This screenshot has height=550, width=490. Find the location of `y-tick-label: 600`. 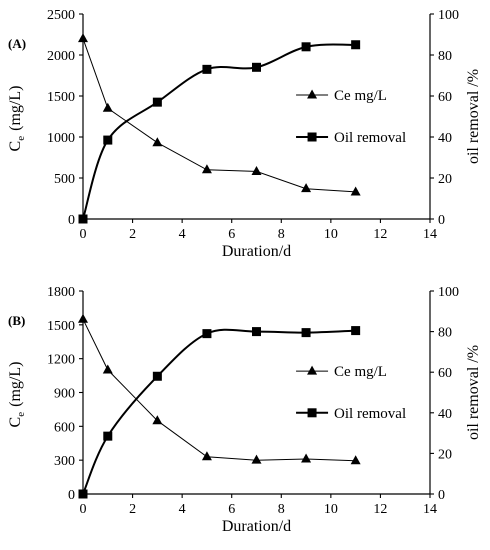

y-tick-label: 600 is located at coordinates (64, 427).